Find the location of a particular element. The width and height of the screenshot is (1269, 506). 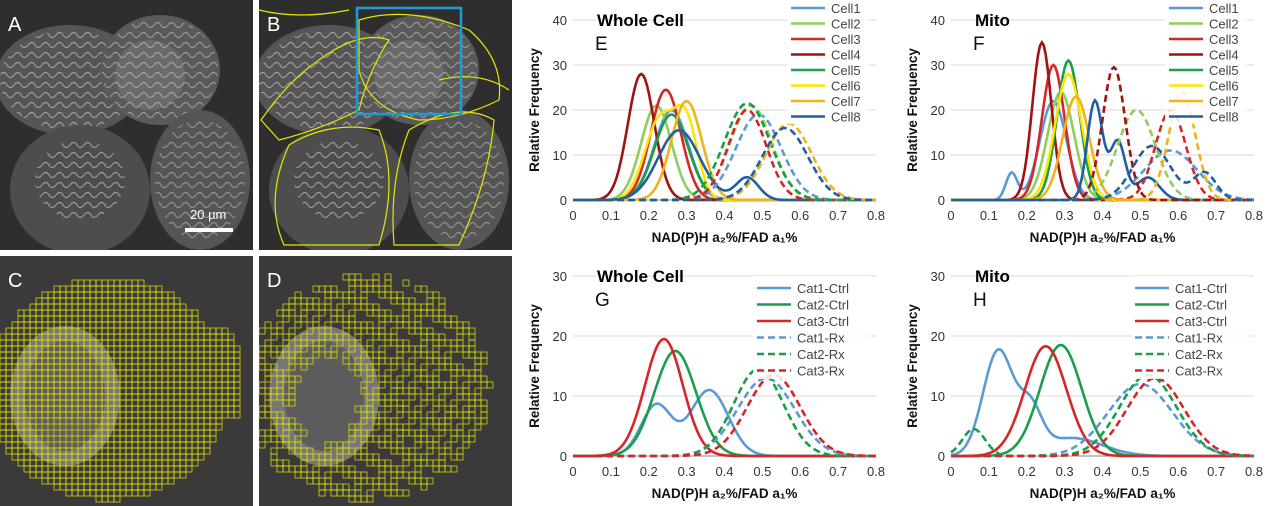

panel-label-c: C is located at coordinates (15, 281).